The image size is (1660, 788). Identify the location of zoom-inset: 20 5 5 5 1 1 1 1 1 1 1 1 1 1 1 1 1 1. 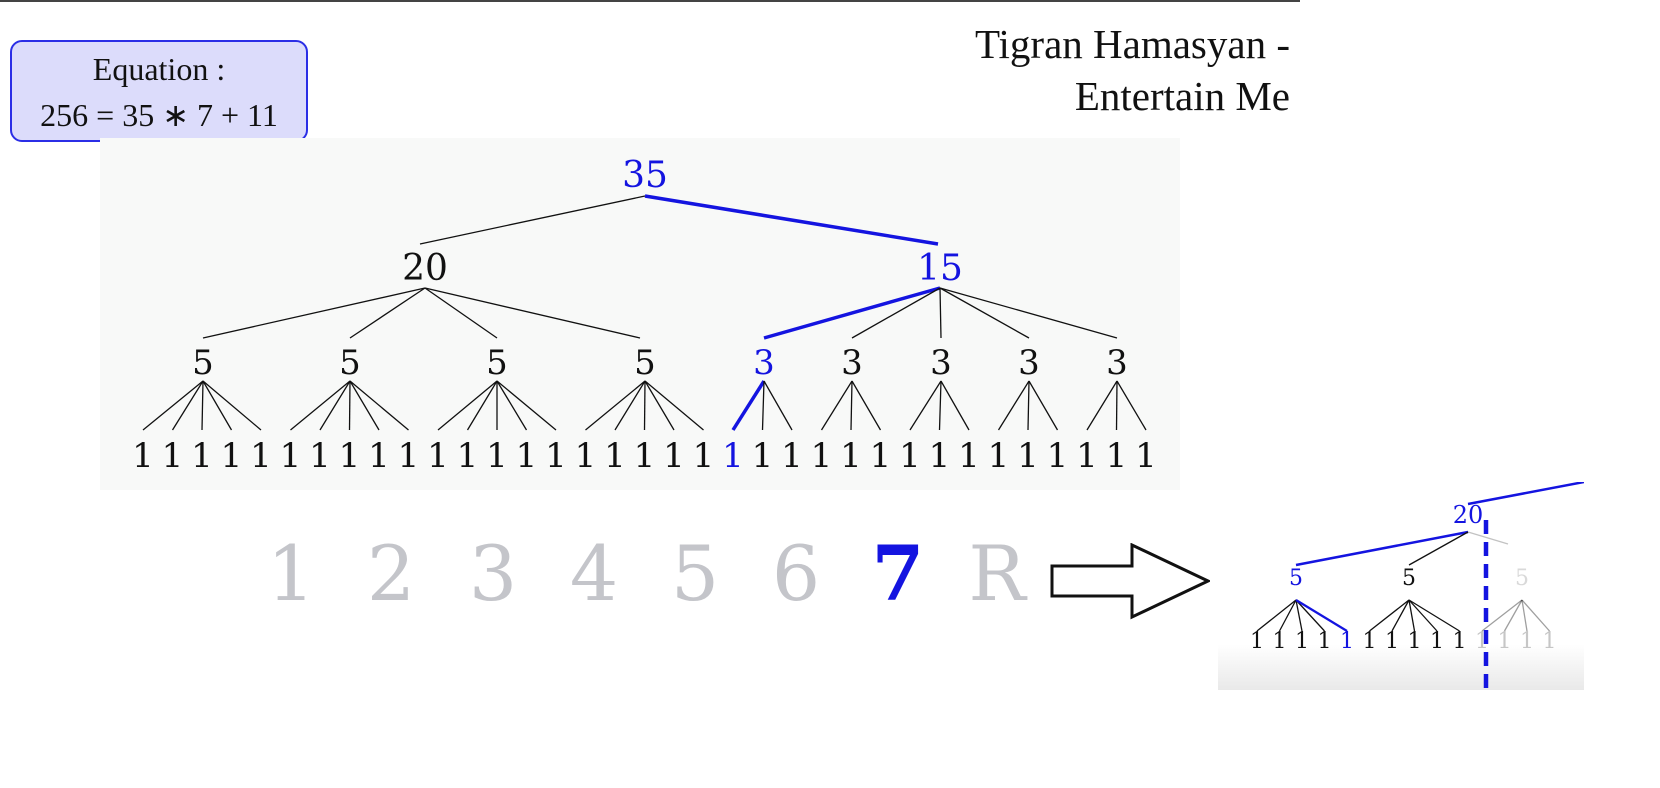
(1401, 586).